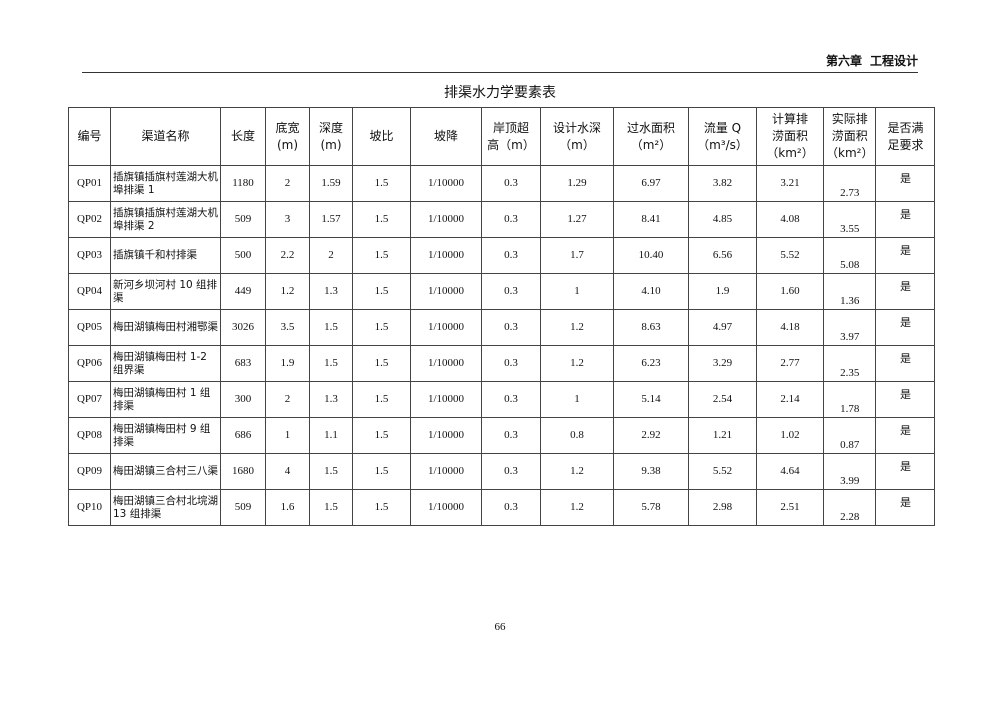 The width and height of the screenshot is (1000, 706). I want to click on column-header: 深度 (m), so click(331, 136).